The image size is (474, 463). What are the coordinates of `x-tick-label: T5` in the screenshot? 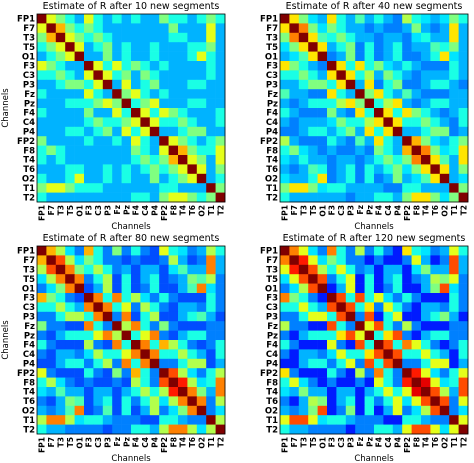 It's located at (313, 442).